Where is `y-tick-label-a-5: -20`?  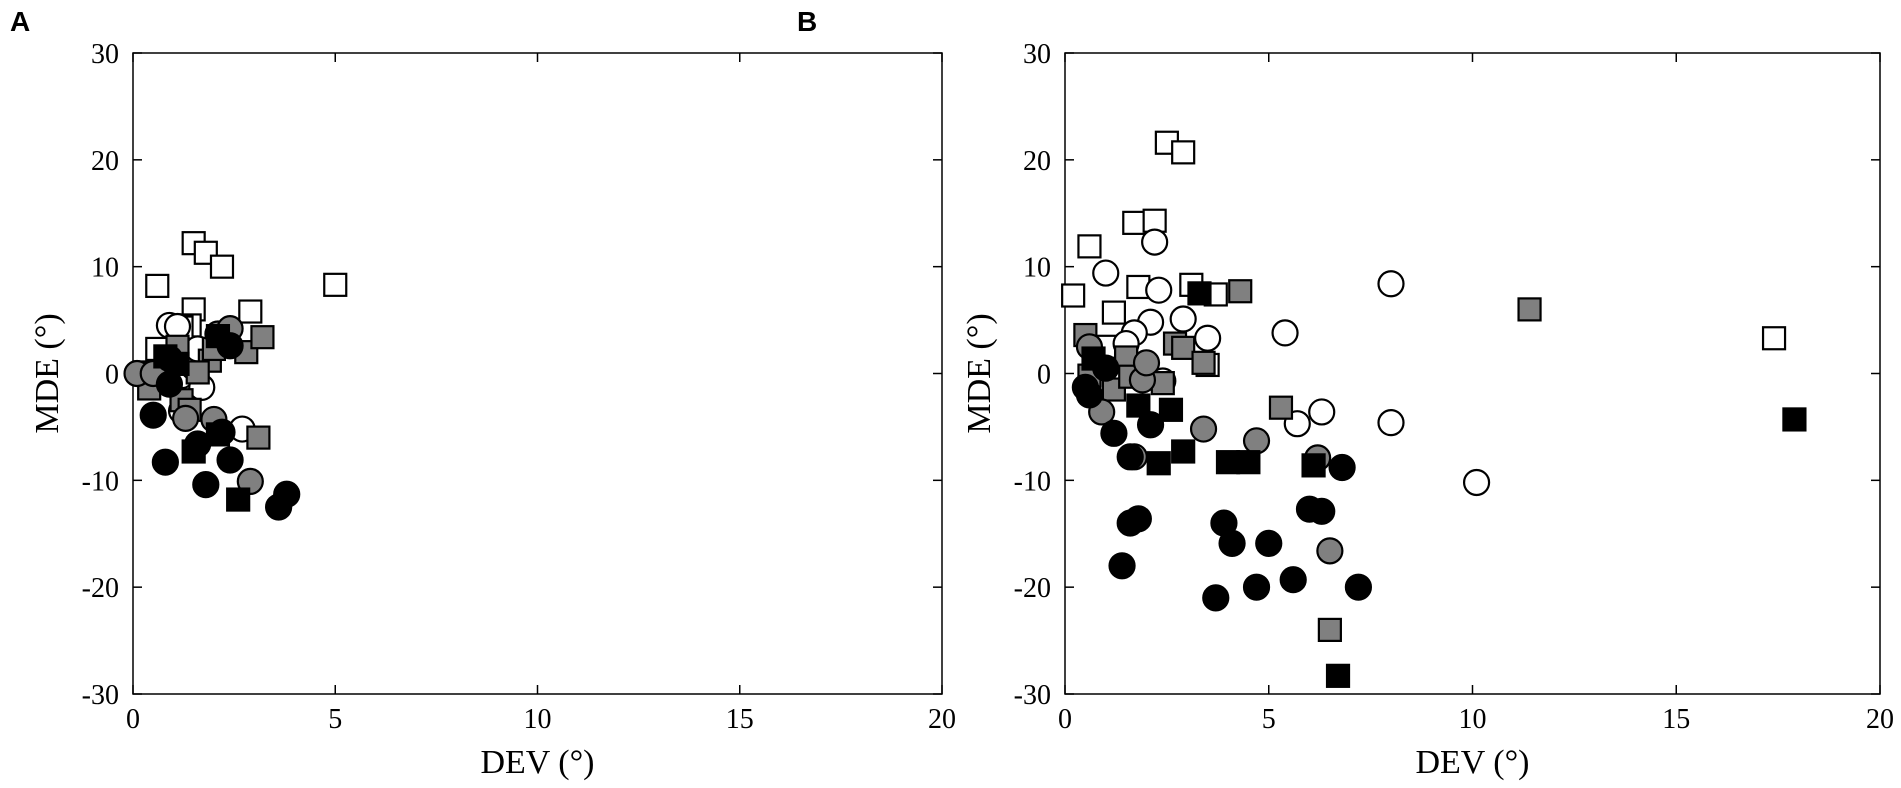
y-tick-label-a-5: -20 is located at coordinates (100, 588).